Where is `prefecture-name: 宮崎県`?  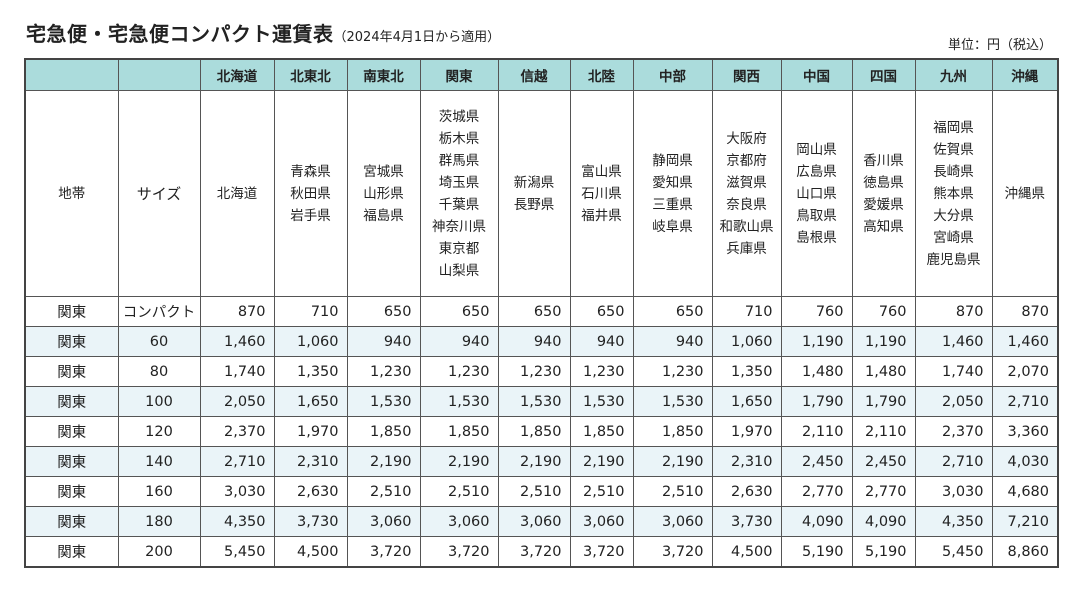
prefecture-name: 宮崎県 is located at coordinates (953, 237).